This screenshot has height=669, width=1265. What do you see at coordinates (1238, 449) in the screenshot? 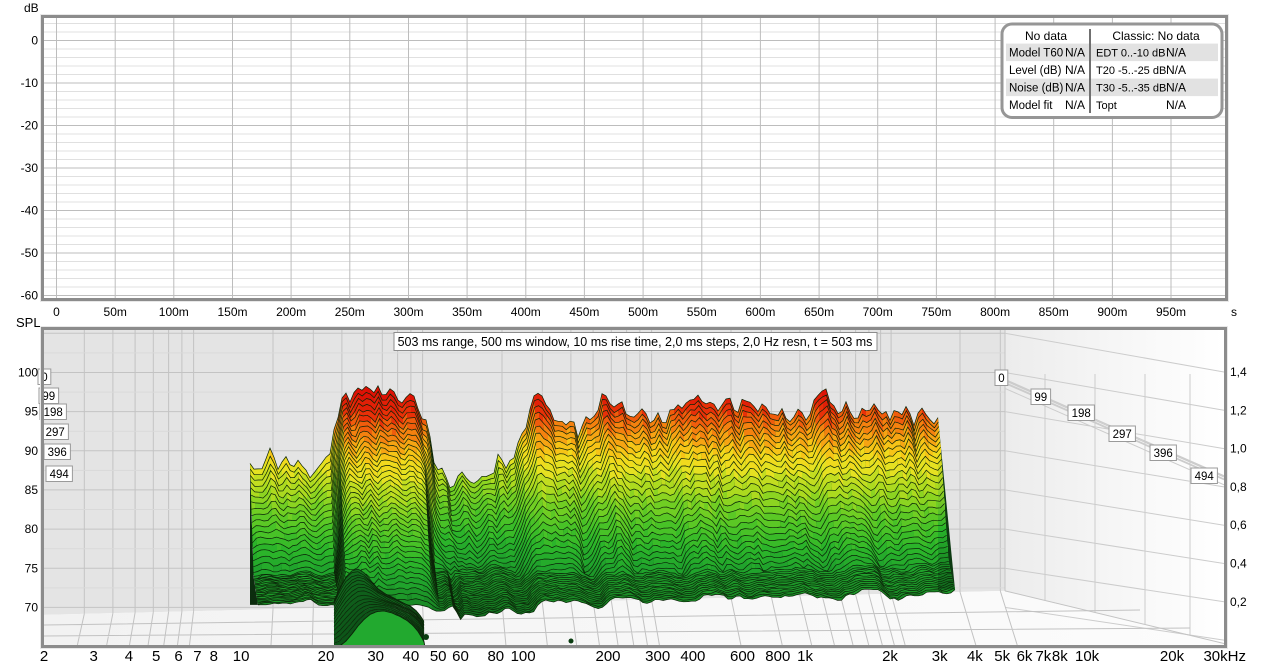
I see `svg-text: 1,0` at bounding box center [1238, 449].